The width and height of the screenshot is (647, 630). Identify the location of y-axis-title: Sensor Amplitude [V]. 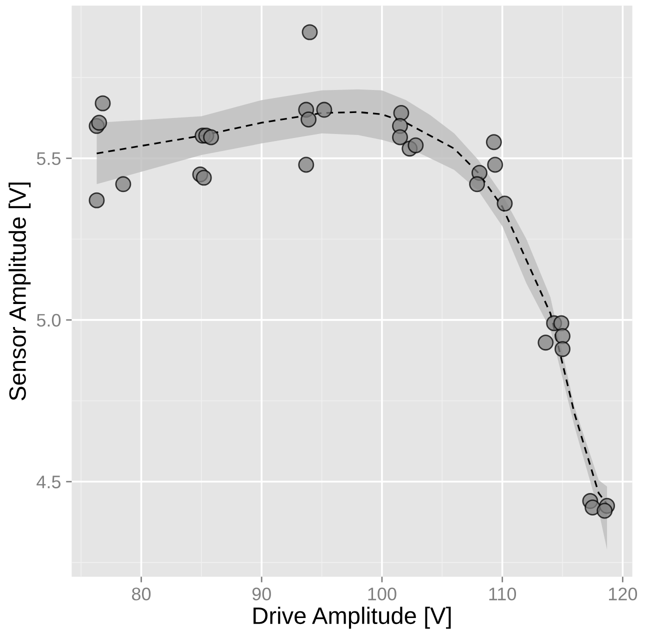
(19, 291).